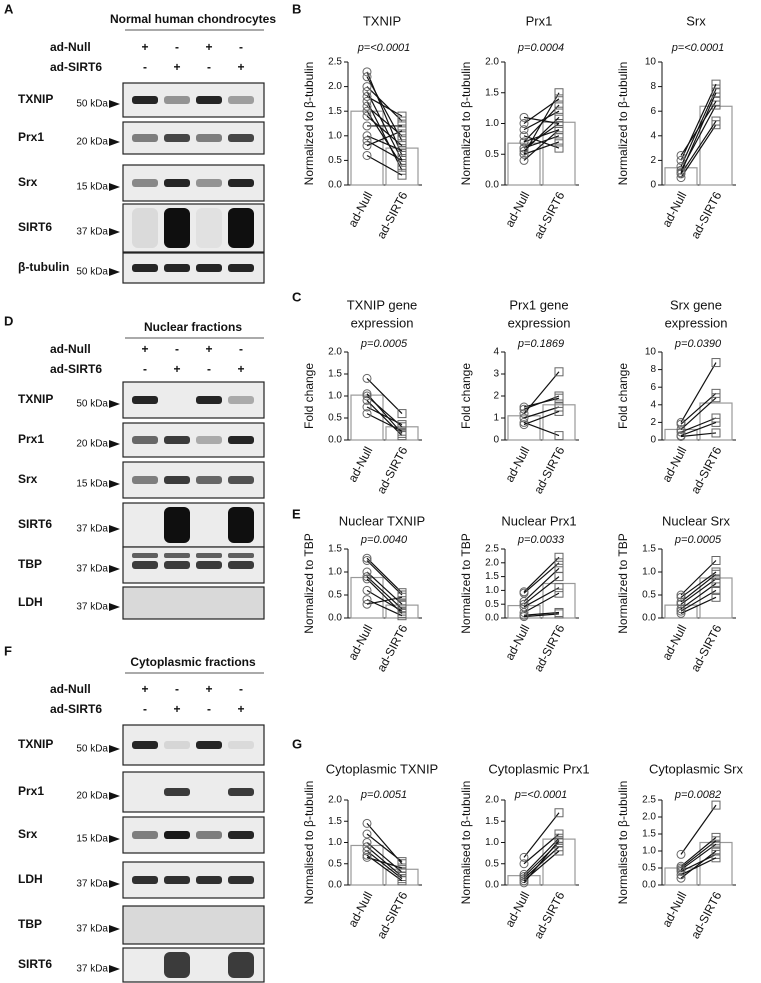  Describe the element at coordinates (309, 843) in the screenshot. I see `y-axis-label: Normalised to β-tubulin` at that location.